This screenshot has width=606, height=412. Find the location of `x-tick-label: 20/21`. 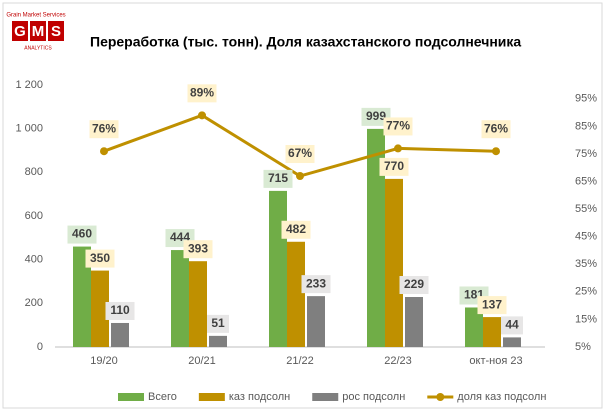

x-tick-label: 20/21 is located at coordinates (202, 361).